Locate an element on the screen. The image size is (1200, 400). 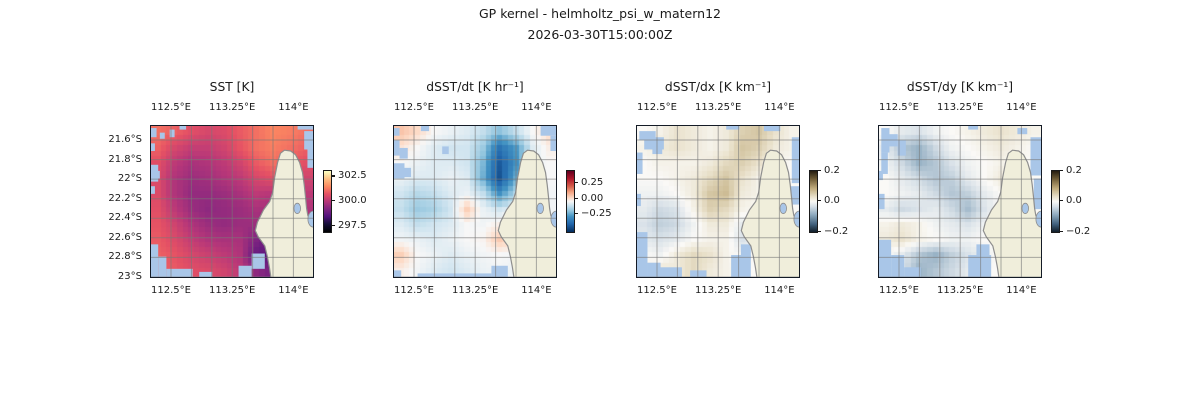
subplot-0-map is located at coordinates (232, 201).